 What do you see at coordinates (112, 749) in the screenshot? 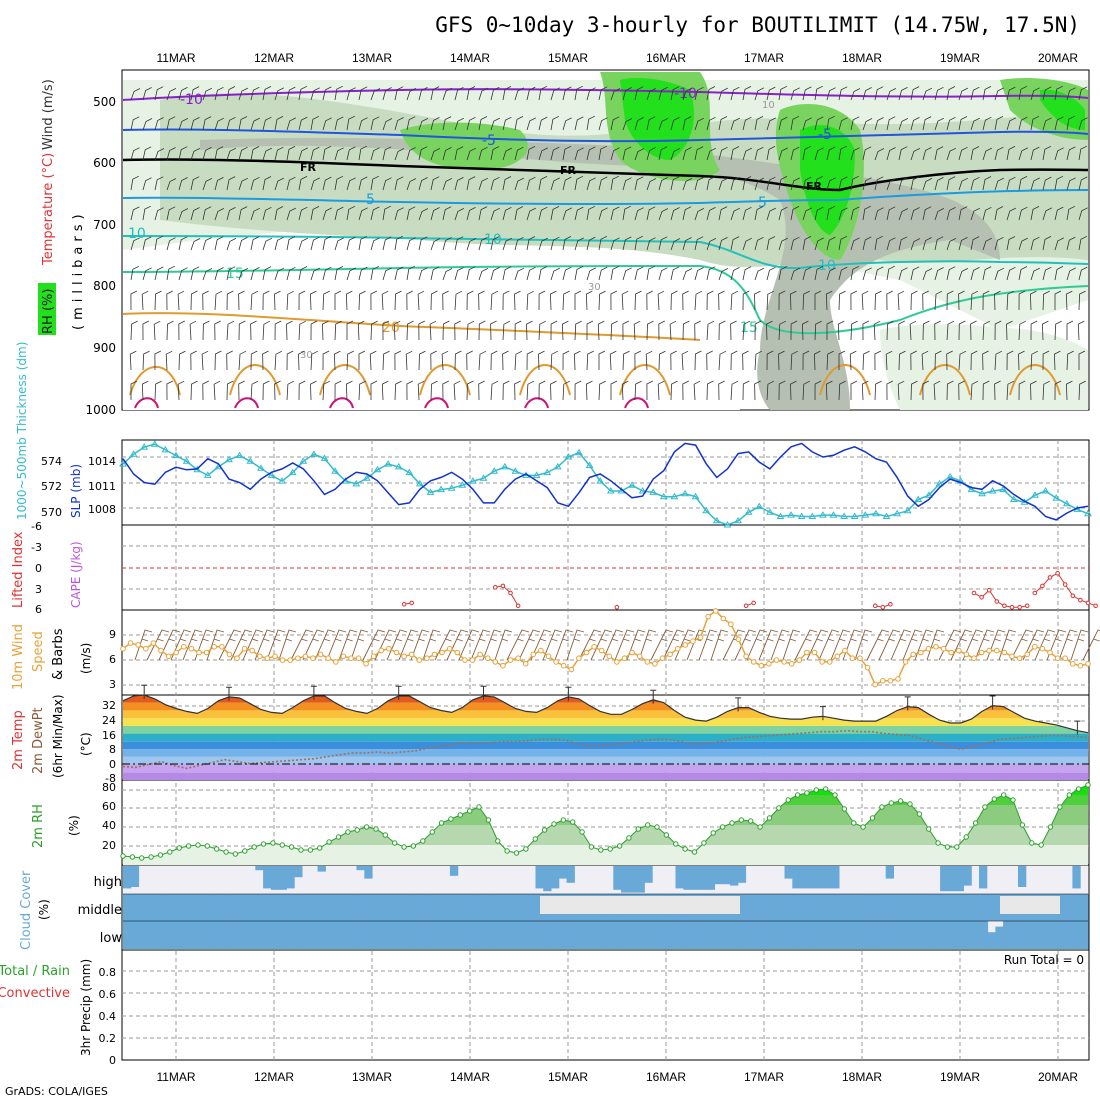
I see `temp-tick-label: 8` at bounding box center [112, 749].